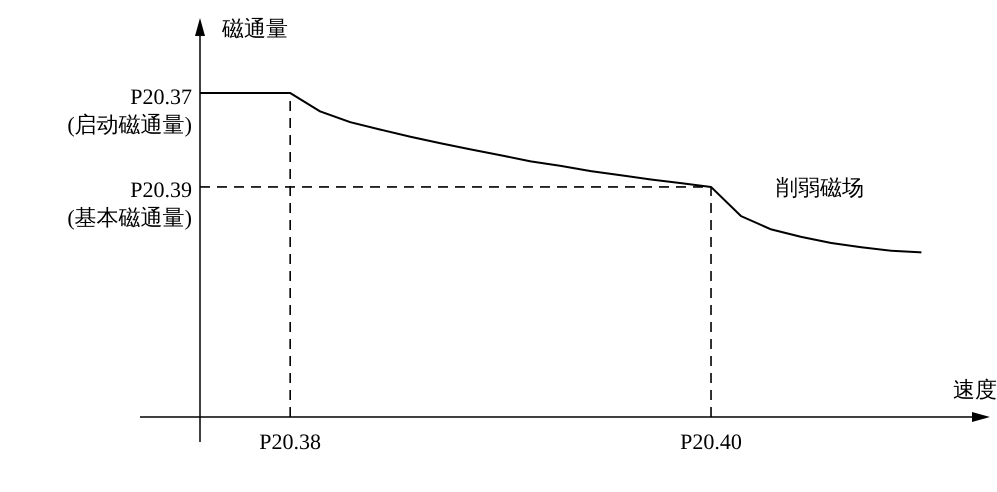 This screenshot has width=997, height=492. I want to click on x-tick-label: P20.38, so click(290, 441).